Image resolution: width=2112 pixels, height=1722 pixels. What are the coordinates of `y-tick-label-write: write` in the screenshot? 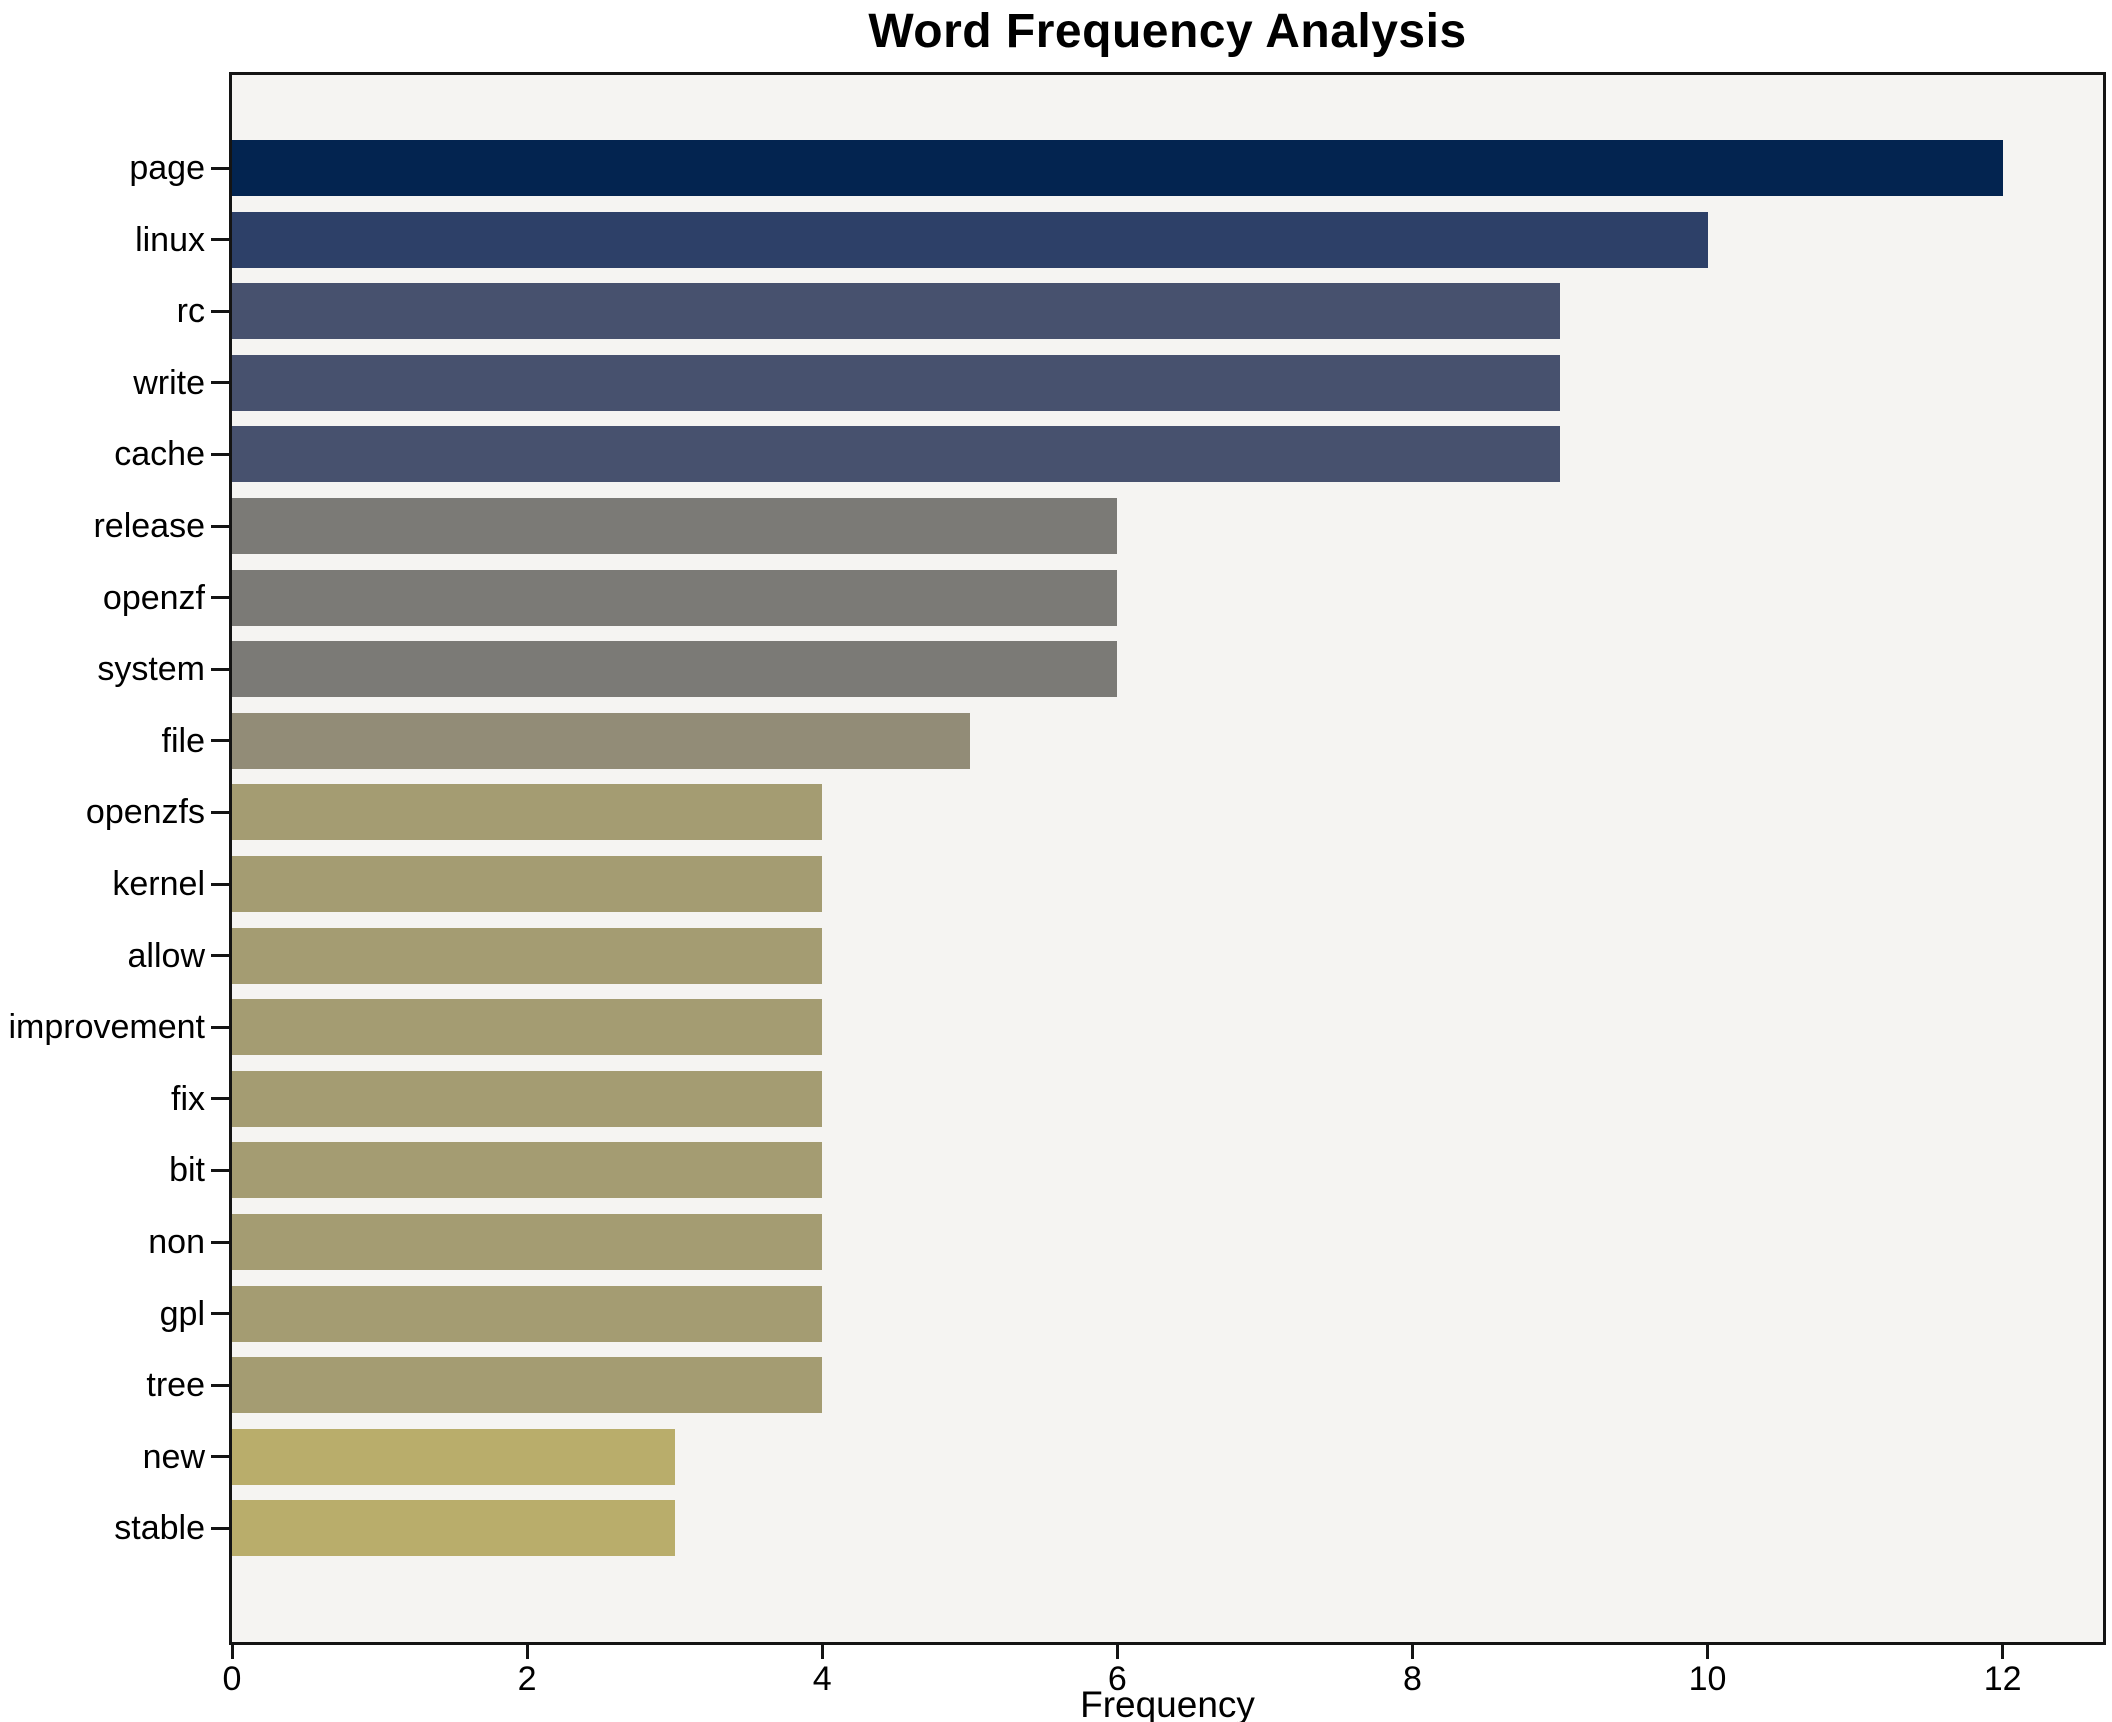 It's located at (169, 382).